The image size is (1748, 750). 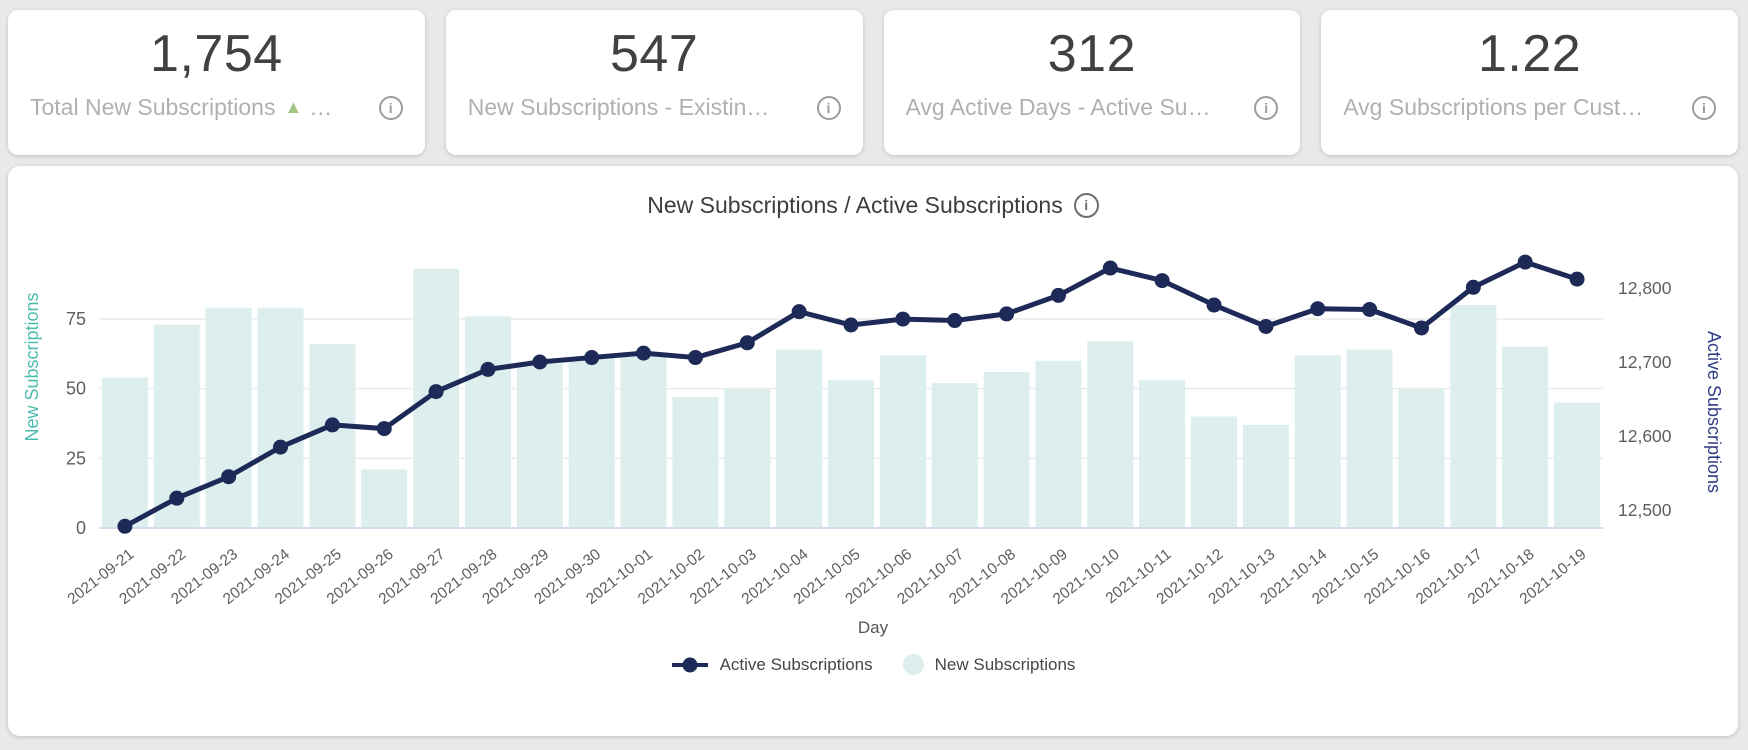 I want to click on delta-up-triangle-icon: ▲, so click(x=293, y=107).